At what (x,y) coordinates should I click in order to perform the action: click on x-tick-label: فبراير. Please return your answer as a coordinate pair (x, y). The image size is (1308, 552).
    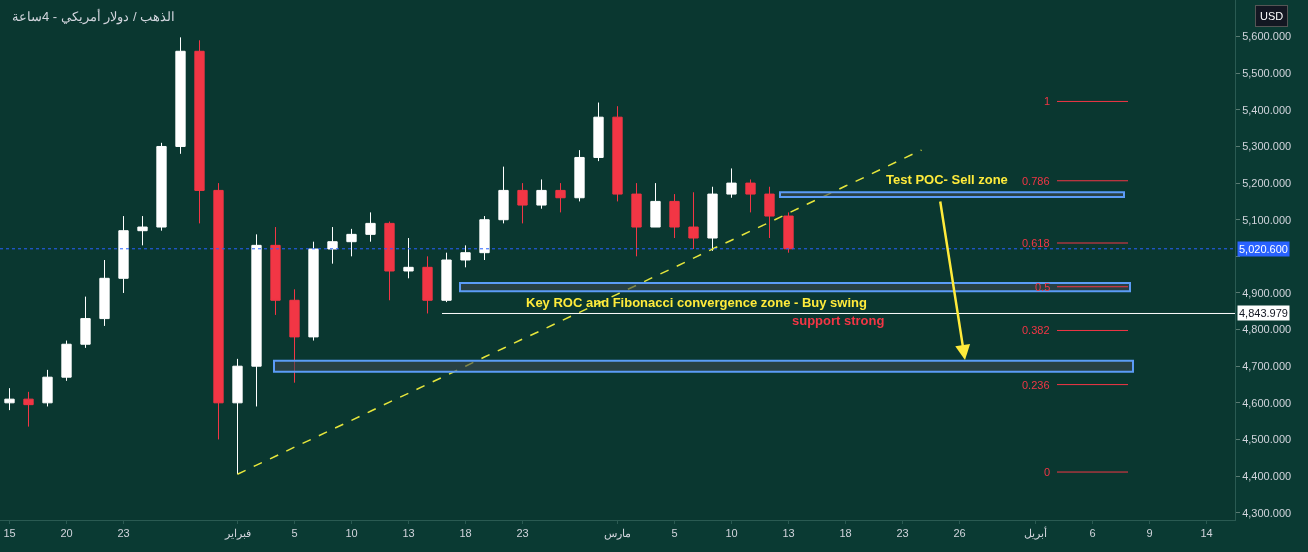
    Looking at the image, I should click on (237, 534).